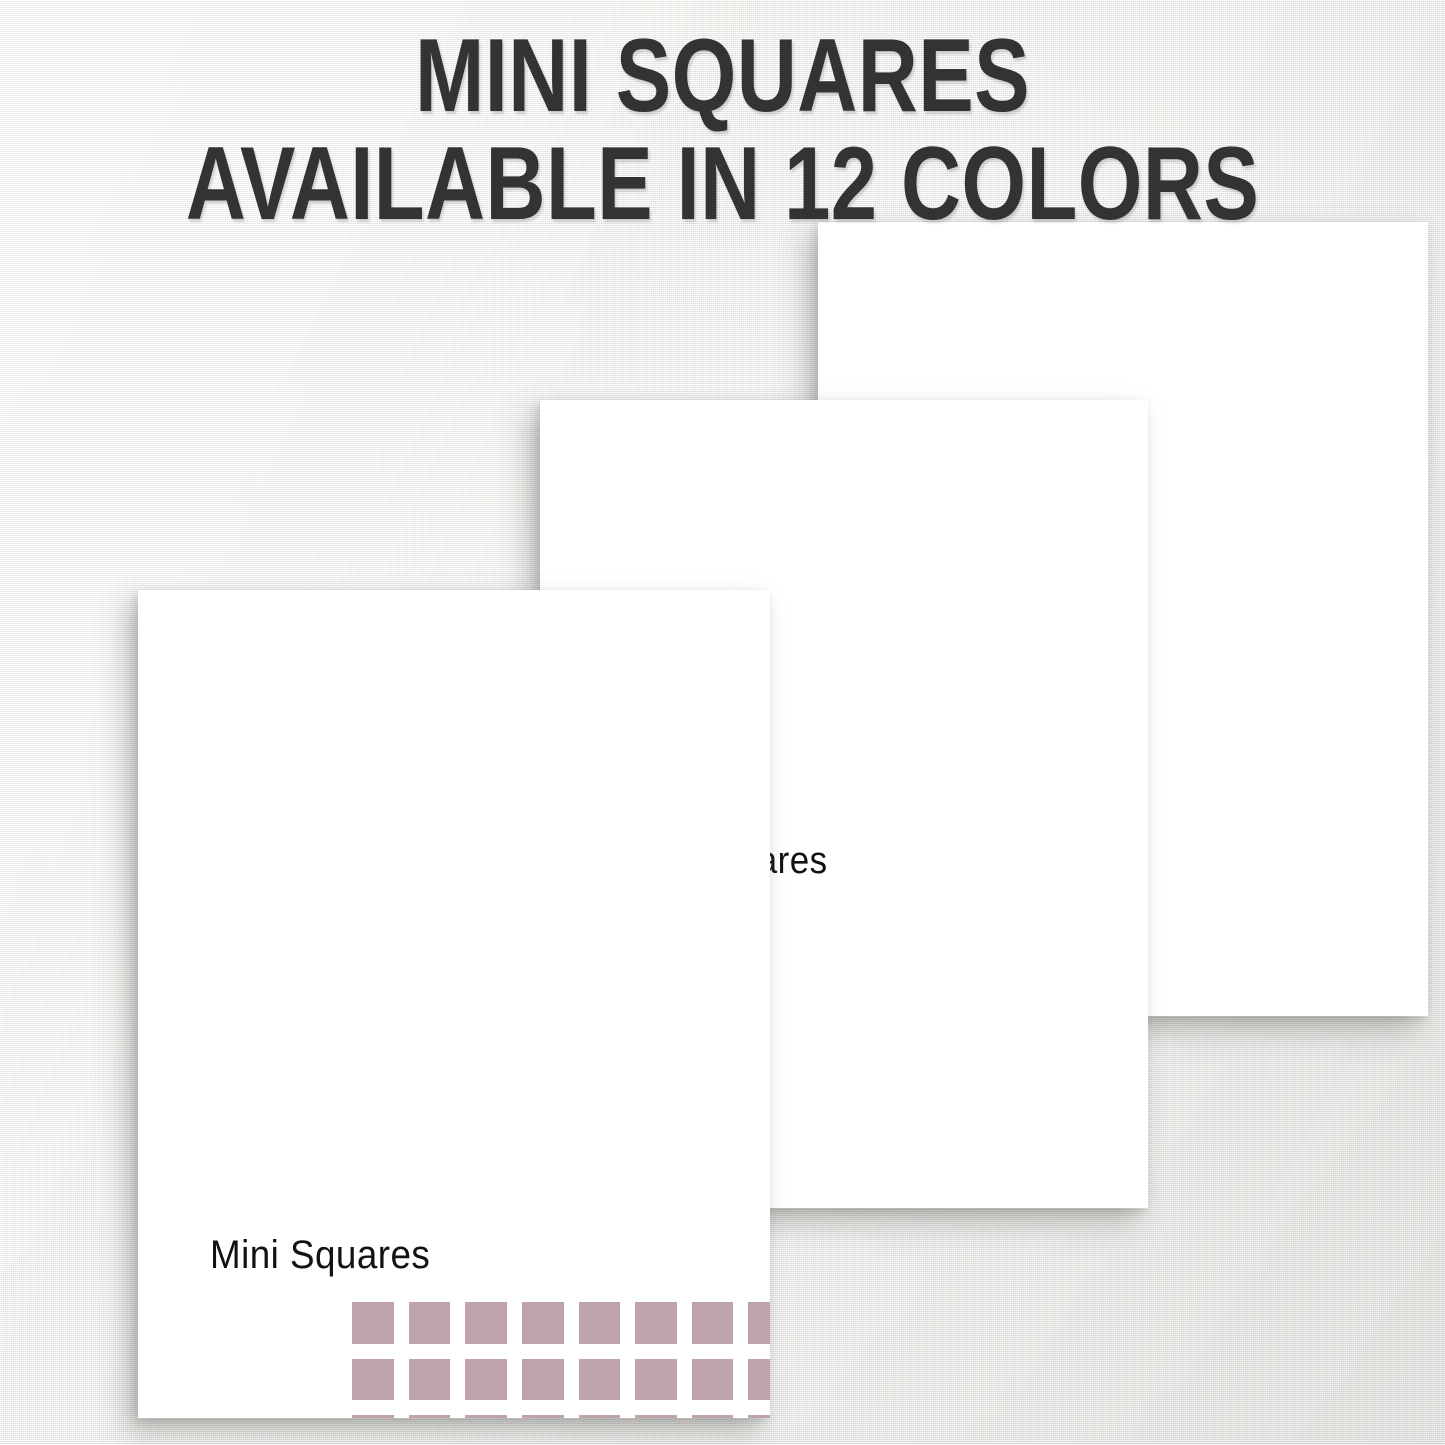 The height and width of the screenshot is (1445, 1445). What do you see at coordinates (320, 1255) in the screenshot?
I see `sheet-title-mauve: Mini Squares` at bounding box center [320, 1255].